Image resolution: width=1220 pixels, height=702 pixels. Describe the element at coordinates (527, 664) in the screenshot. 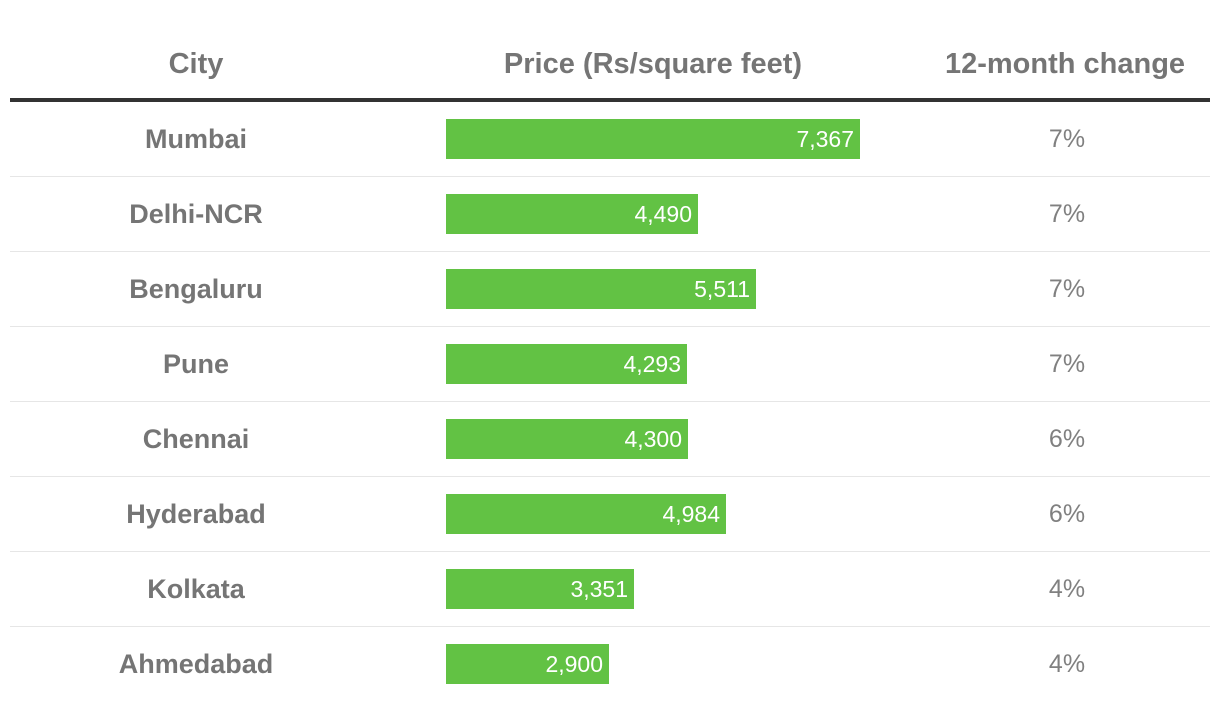

I see `price-bar: 2,900` at that location.